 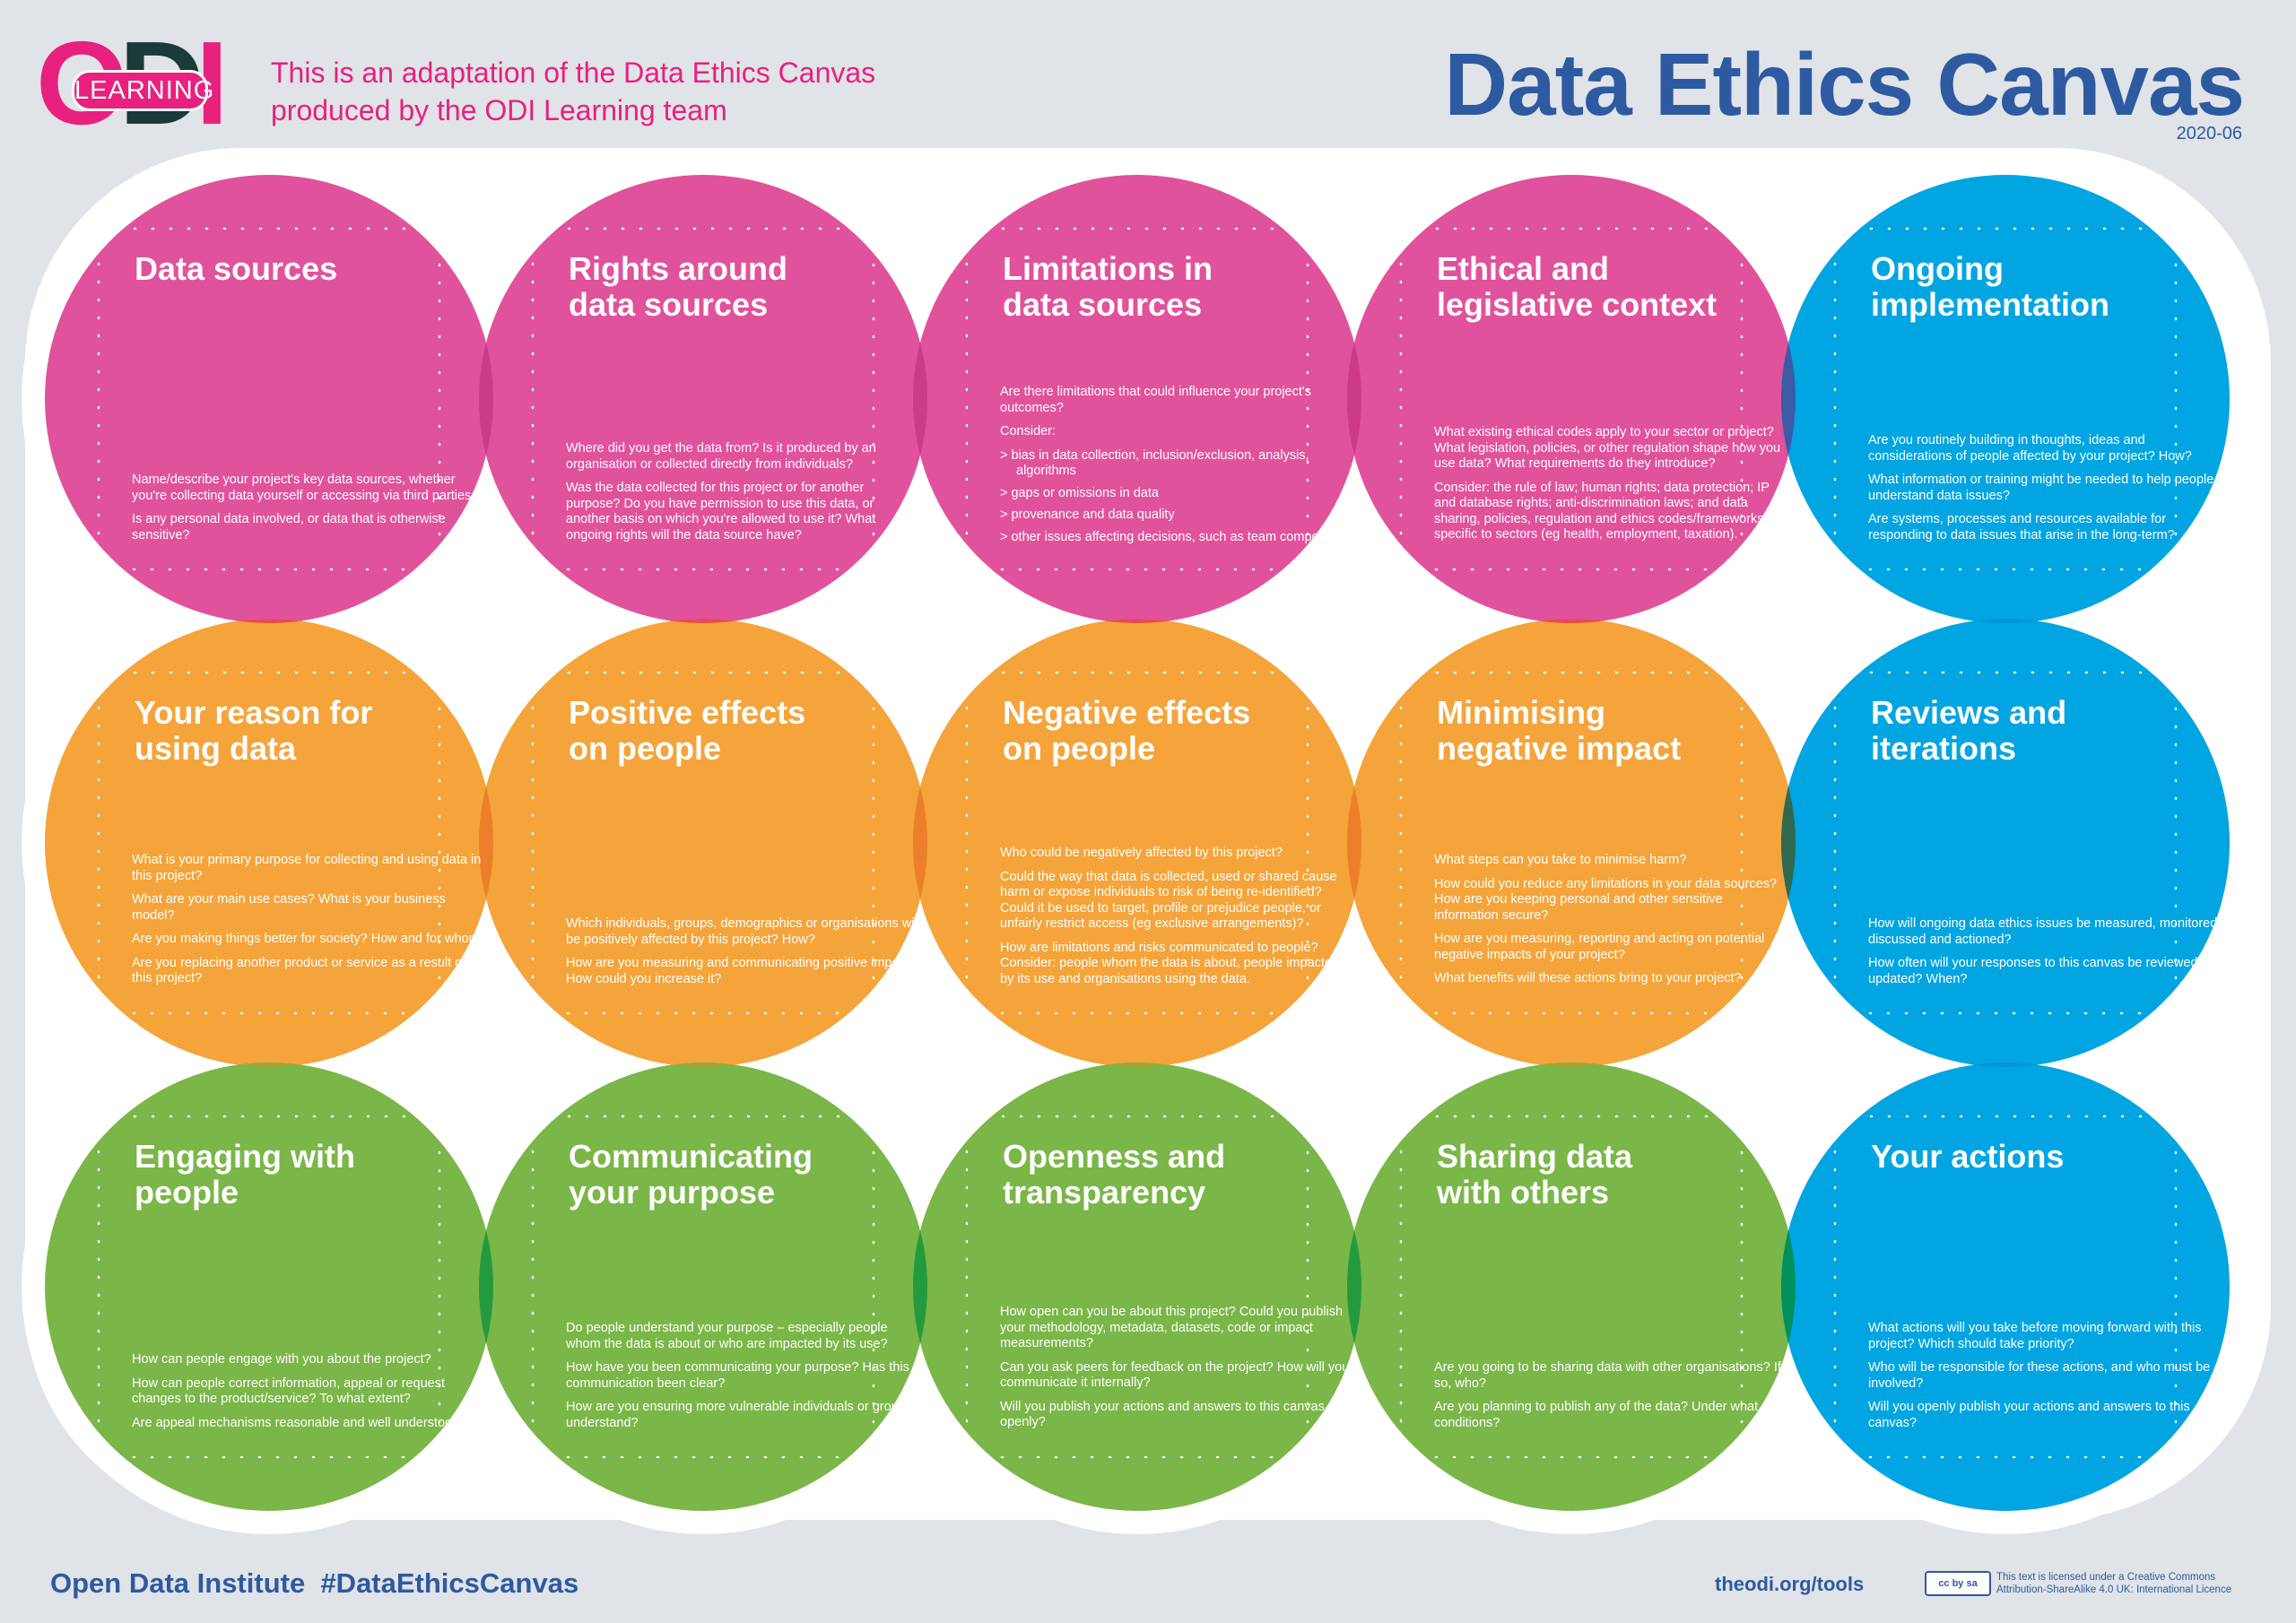 I want to click on section-title: Ethical and legislative context, so click(x=1612, y=287).